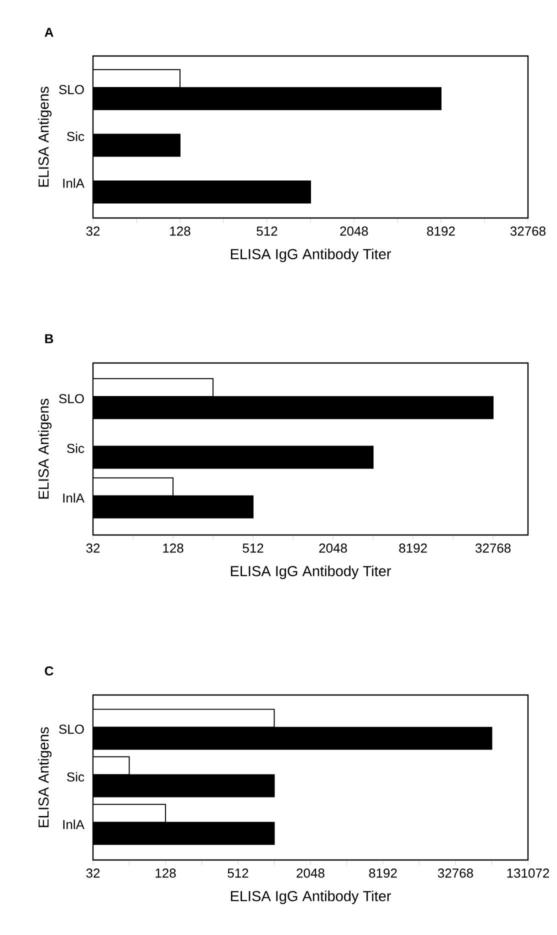 This screenshot has width=557, height=935. What do you see at coordinates (49, 339) in the screenshot?
I see `chart-title: B` at bounding box center [49, 339].